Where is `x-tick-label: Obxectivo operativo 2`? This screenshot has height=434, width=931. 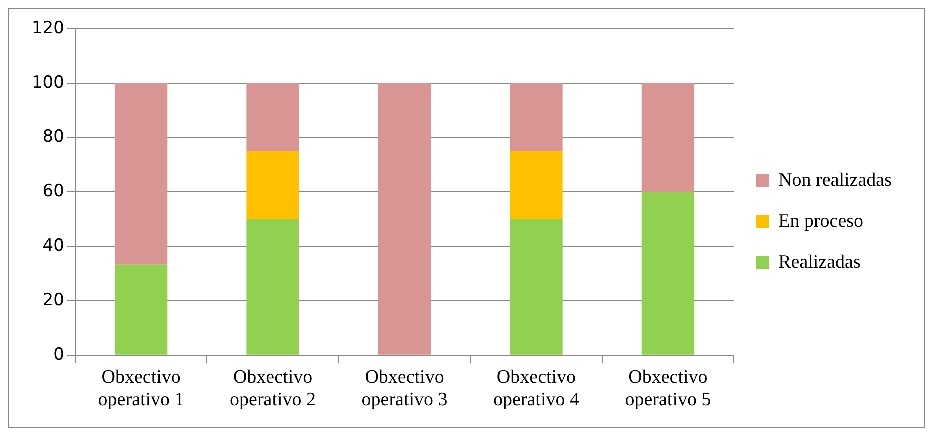
x-tick-label: Obxectivo operativo 2 is located at coordinates (273, 388).